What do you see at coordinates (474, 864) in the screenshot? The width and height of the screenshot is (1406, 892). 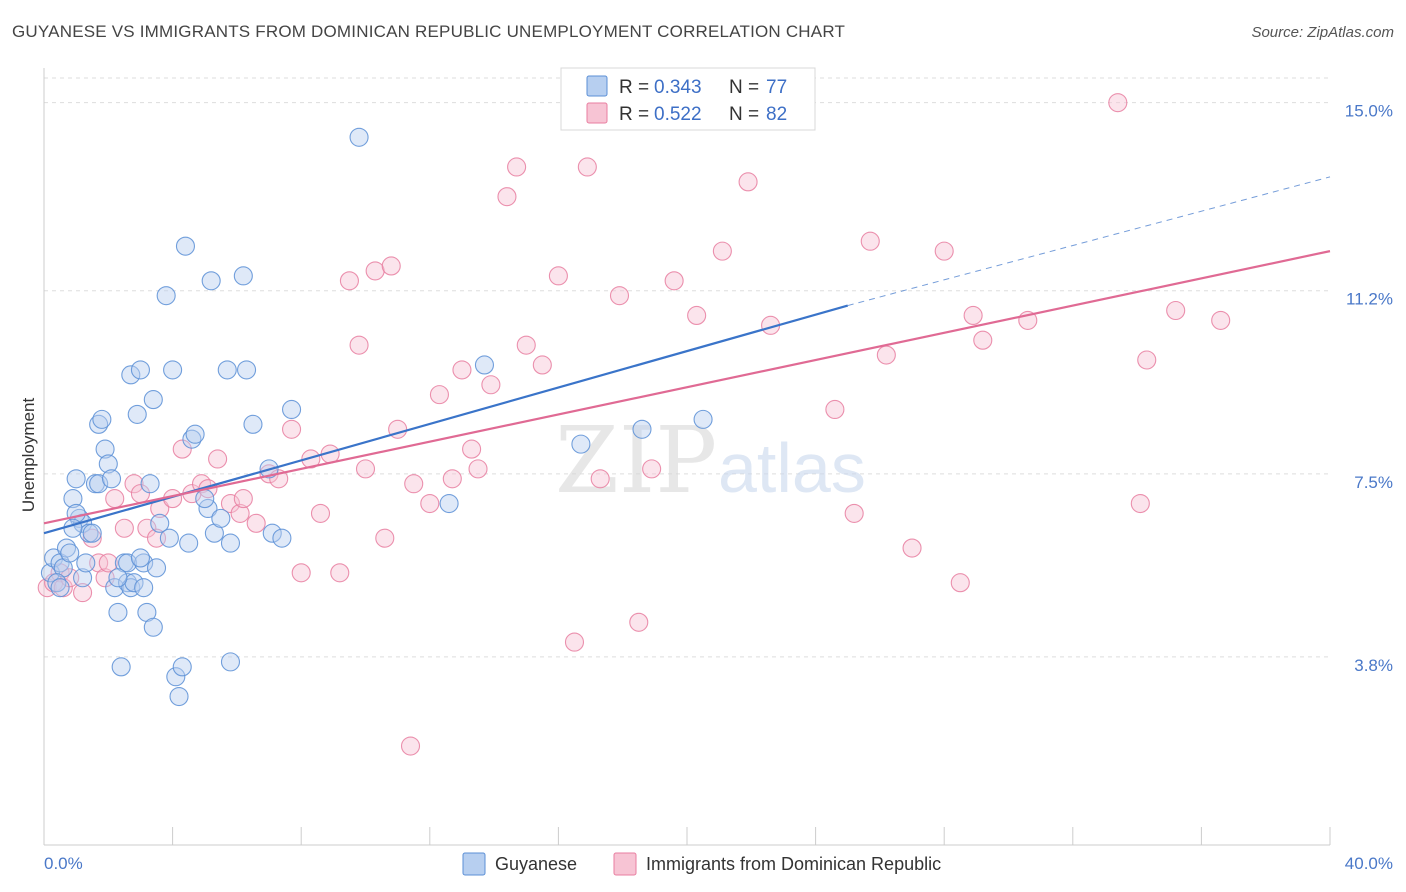 I see `bottom-legend-swatch-guyanese` at bounding box center [474, 864].